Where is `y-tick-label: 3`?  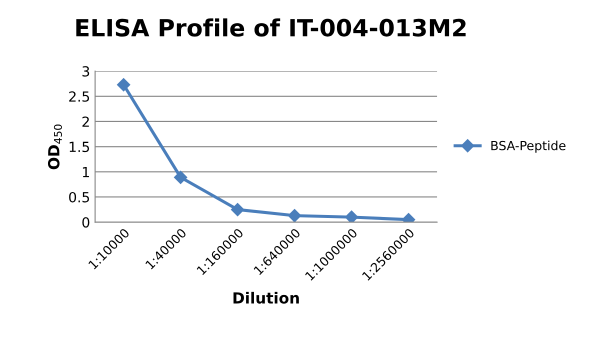
y-tick-label: 3 is located at coordinates (86, 71).